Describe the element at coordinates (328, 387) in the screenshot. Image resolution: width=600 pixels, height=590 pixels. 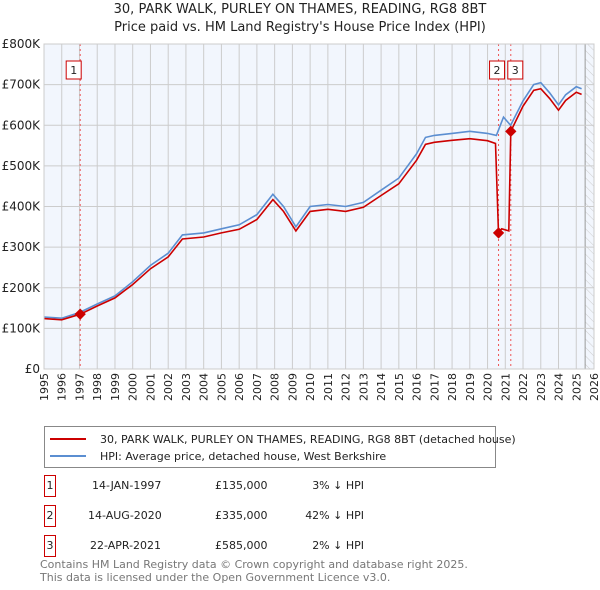
I see `x-tick-label: 2011` at that location.